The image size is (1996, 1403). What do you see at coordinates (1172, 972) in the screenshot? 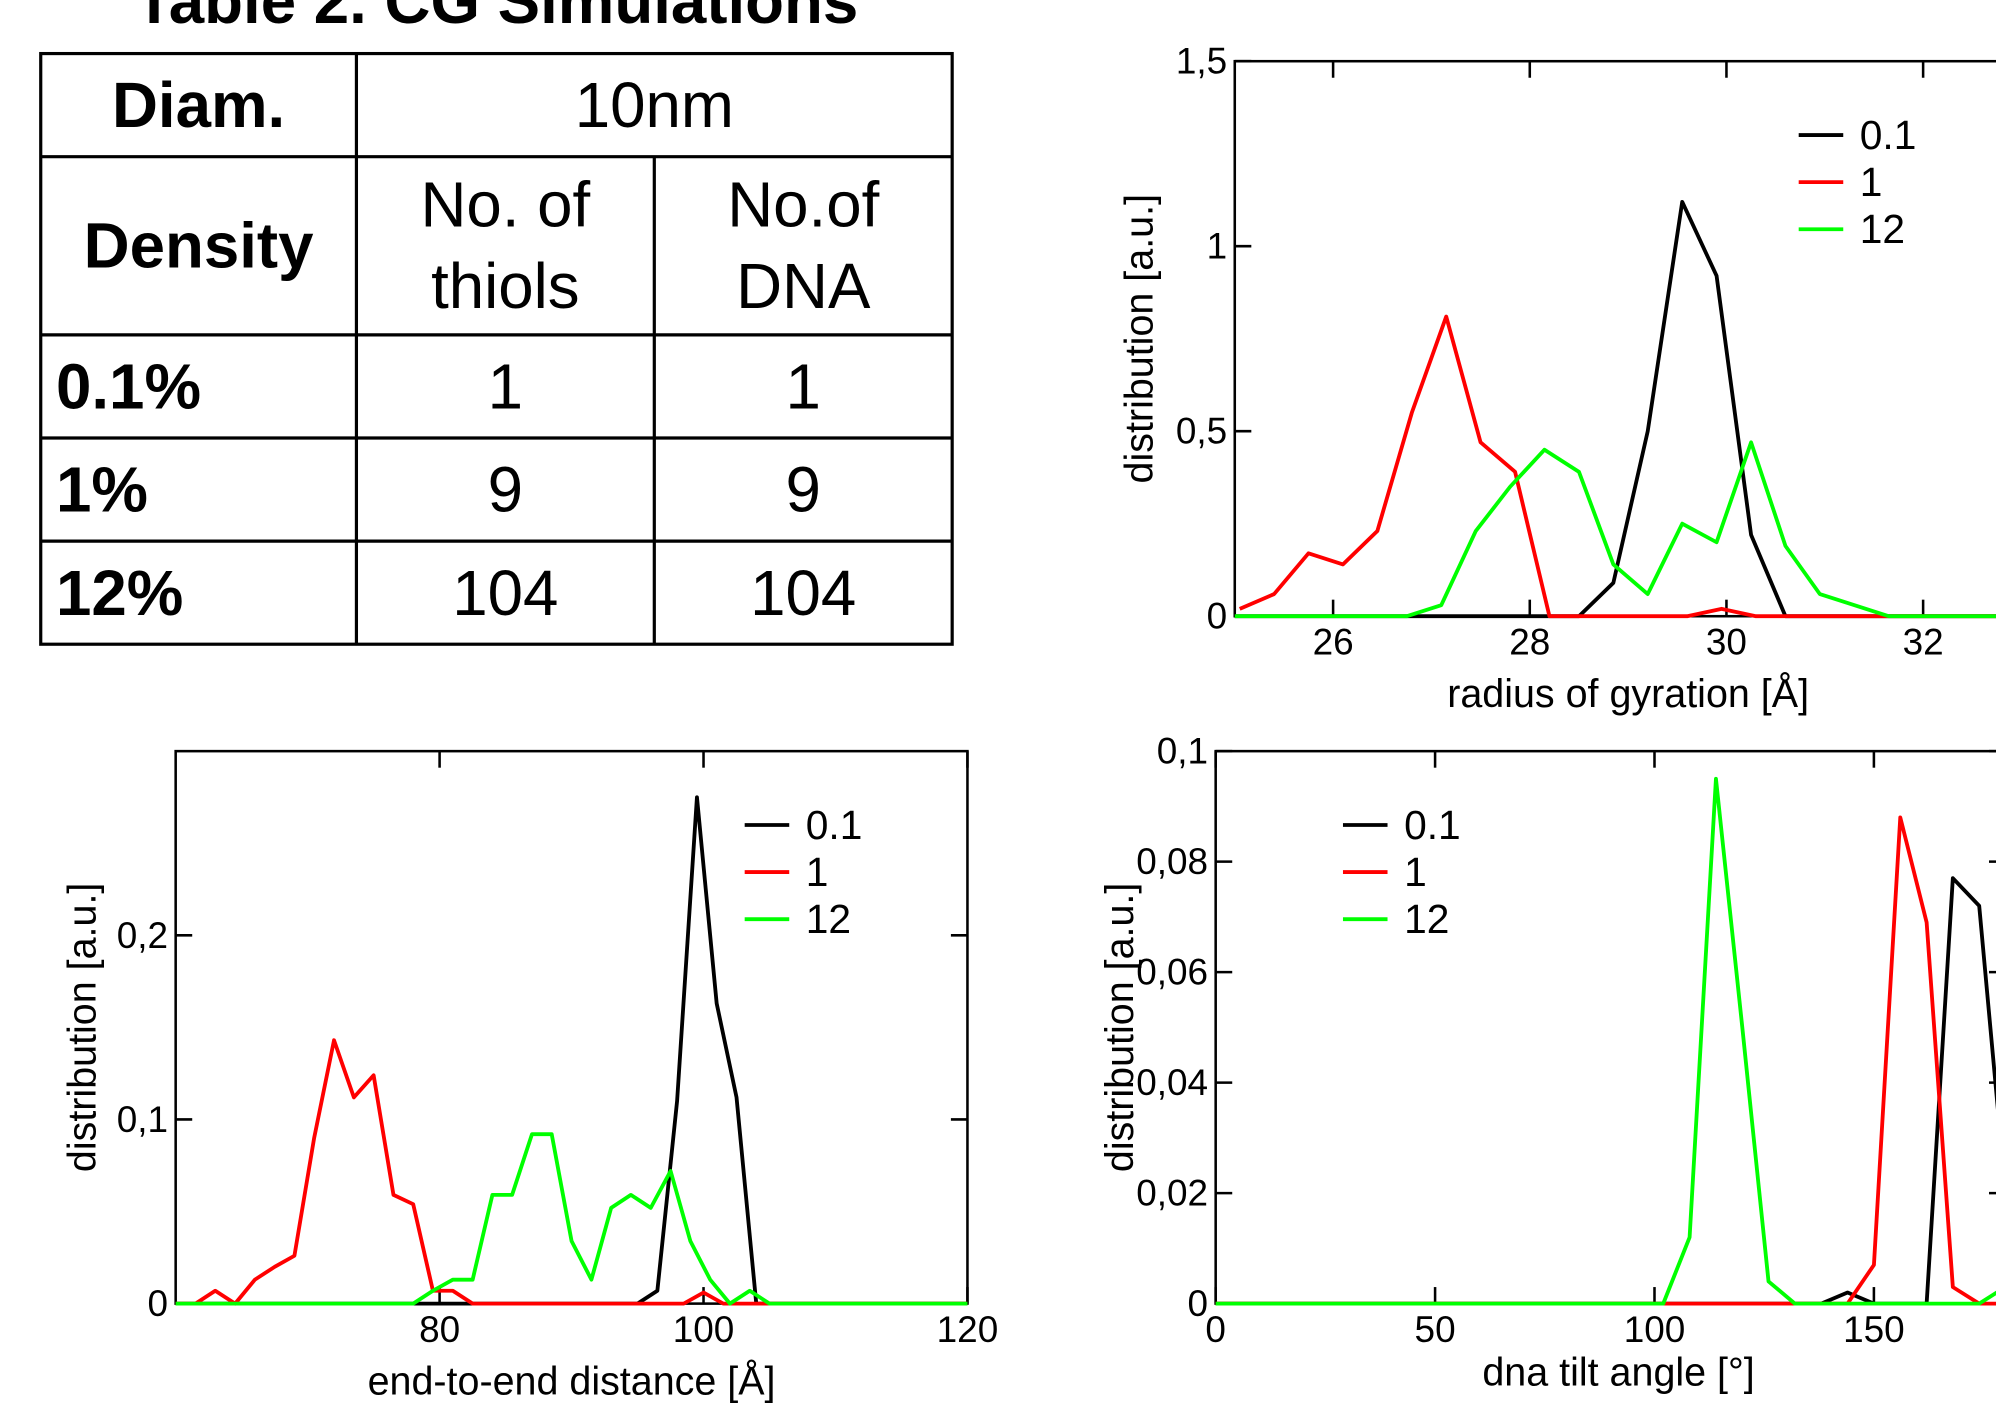
I see `y-tick-label: 0,06` at bounding box center [1172, 972].